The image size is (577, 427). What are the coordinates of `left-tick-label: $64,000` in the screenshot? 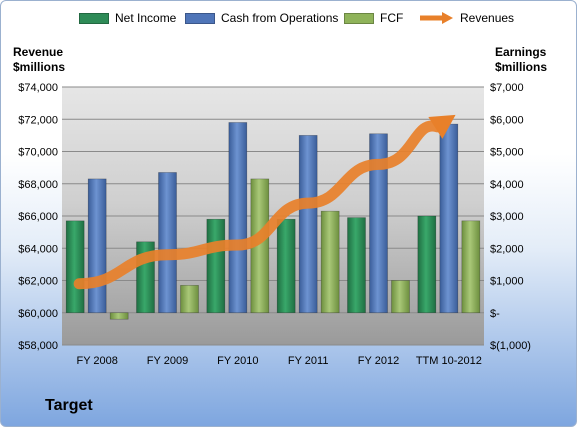 It's located at (38, 249).